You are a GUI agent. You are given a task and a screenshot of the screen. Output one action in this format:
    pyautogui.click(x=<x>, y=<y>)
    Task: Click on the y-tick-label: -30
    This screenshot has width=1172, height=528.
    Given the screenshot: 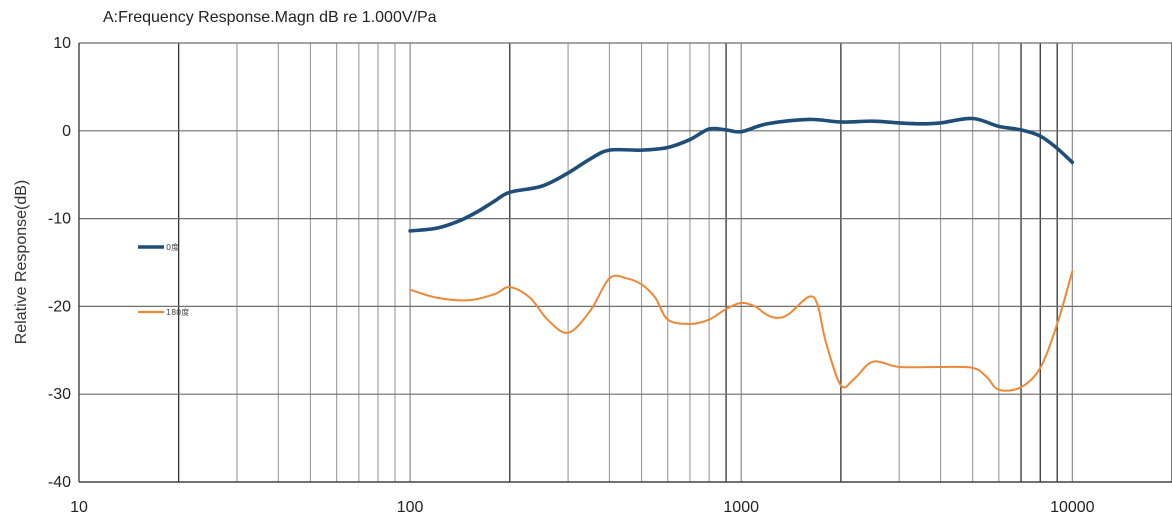 What is the action you would take?
    pyautogui.click(x=59, y=394)
    